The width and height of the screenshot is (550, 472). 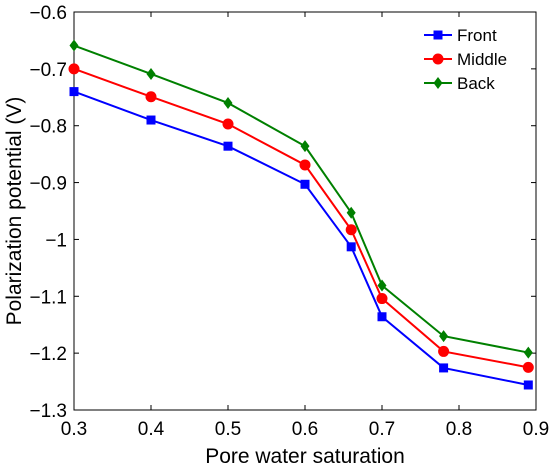 What do you see at coordinates (382, 429) in the screenshot?
I see `x-tick-label: 0.7` at bounding box center [382, 429].